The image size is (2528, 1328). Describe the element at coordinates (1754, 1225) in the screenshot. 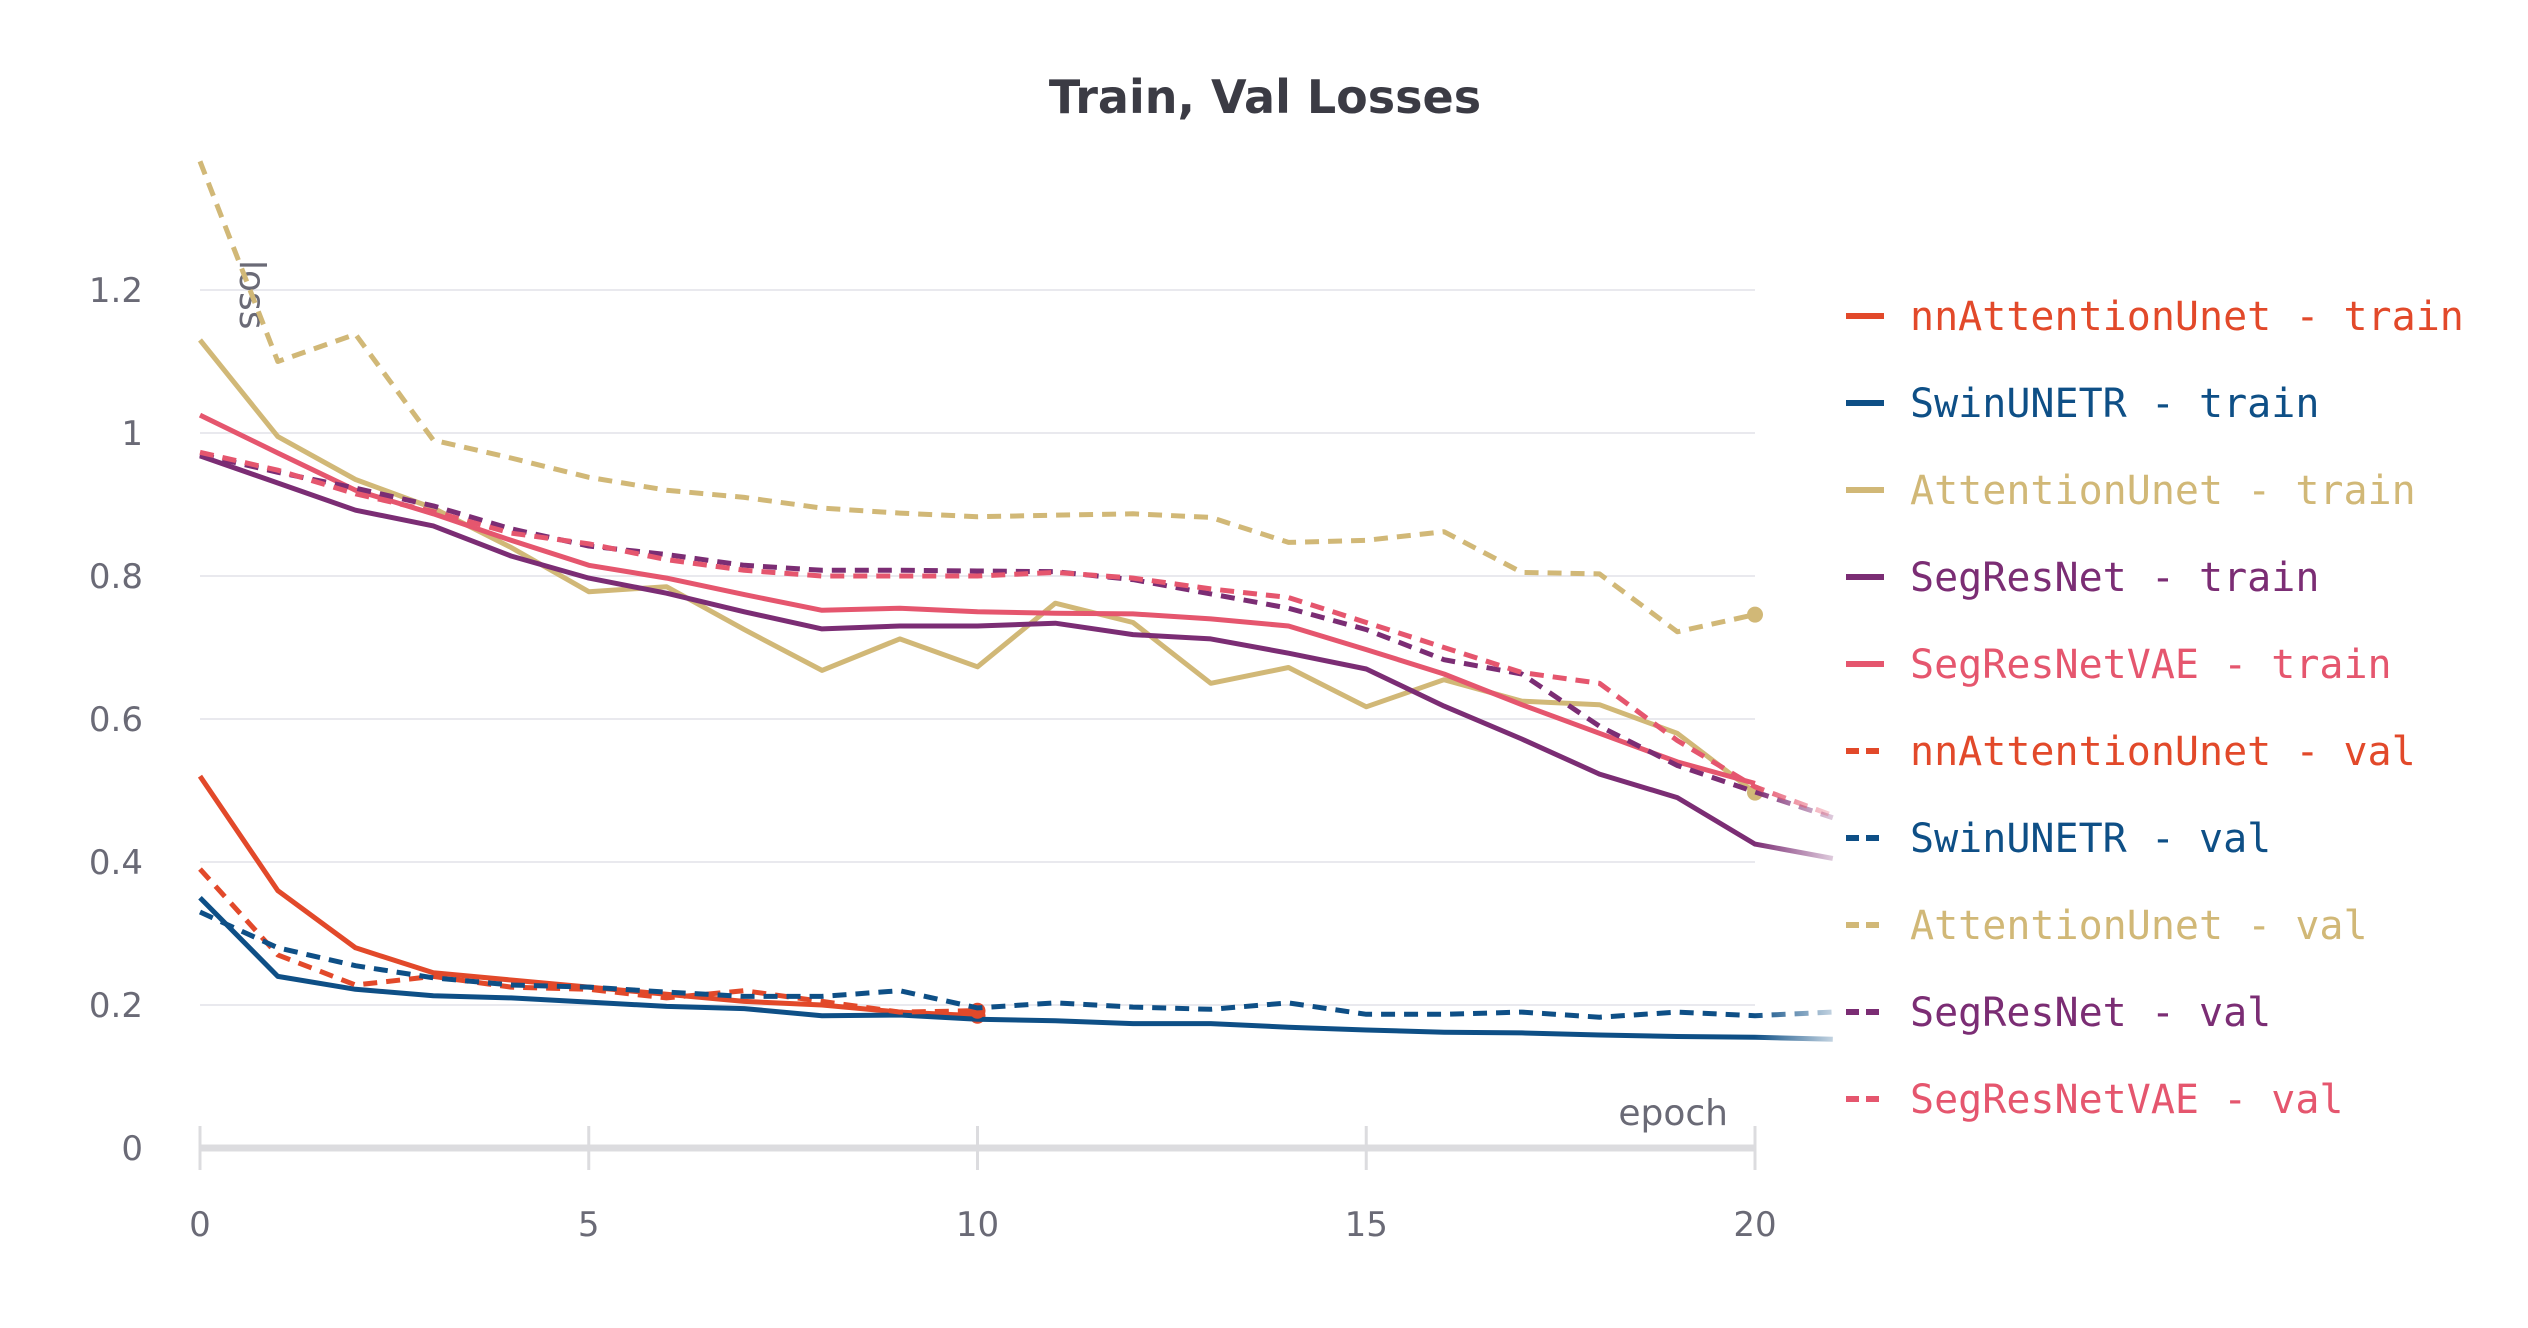

I see `x-tick-label: 20` at that location.